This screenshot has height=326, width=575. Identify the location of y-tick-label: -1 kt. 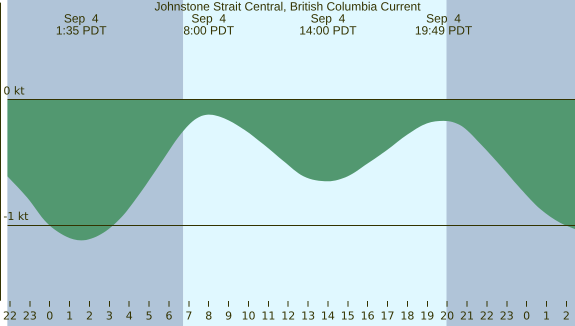
(16, 217).